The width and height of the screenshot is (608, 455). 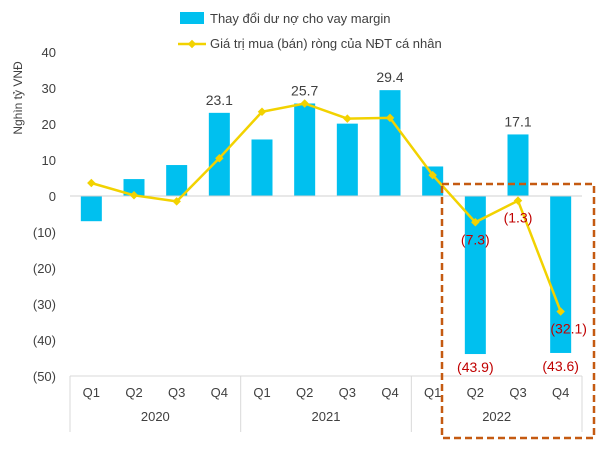 What do you see at coordinates (219, 100) in the screenshot?
I see `data-label: 23.1` at bounding box center [219, 100].